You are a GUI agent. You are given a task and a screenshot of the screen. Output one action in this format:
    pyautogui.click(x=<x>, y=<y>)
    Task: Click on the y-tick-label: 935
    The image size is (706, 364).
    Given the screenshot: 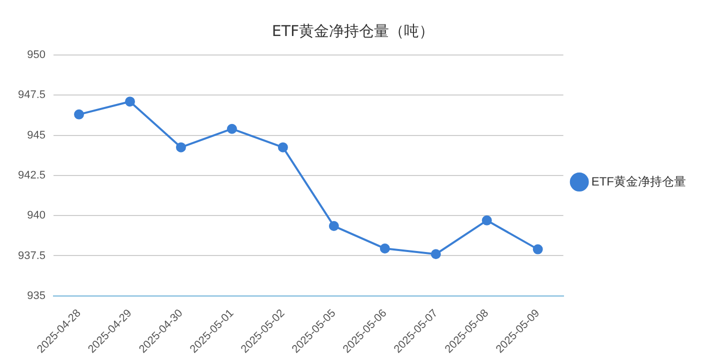 What is the action you would take?
    pyautogui.click(x=36, y=296)
    